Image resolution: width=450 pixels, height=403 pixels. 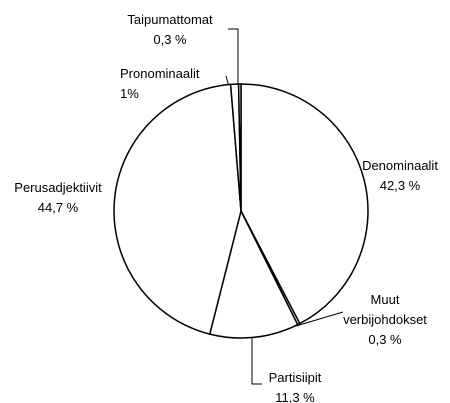 What do you see at coordinates (129, 93) in the screenshot?
I see `value-label: 1%` at bounding box center [129, 93].